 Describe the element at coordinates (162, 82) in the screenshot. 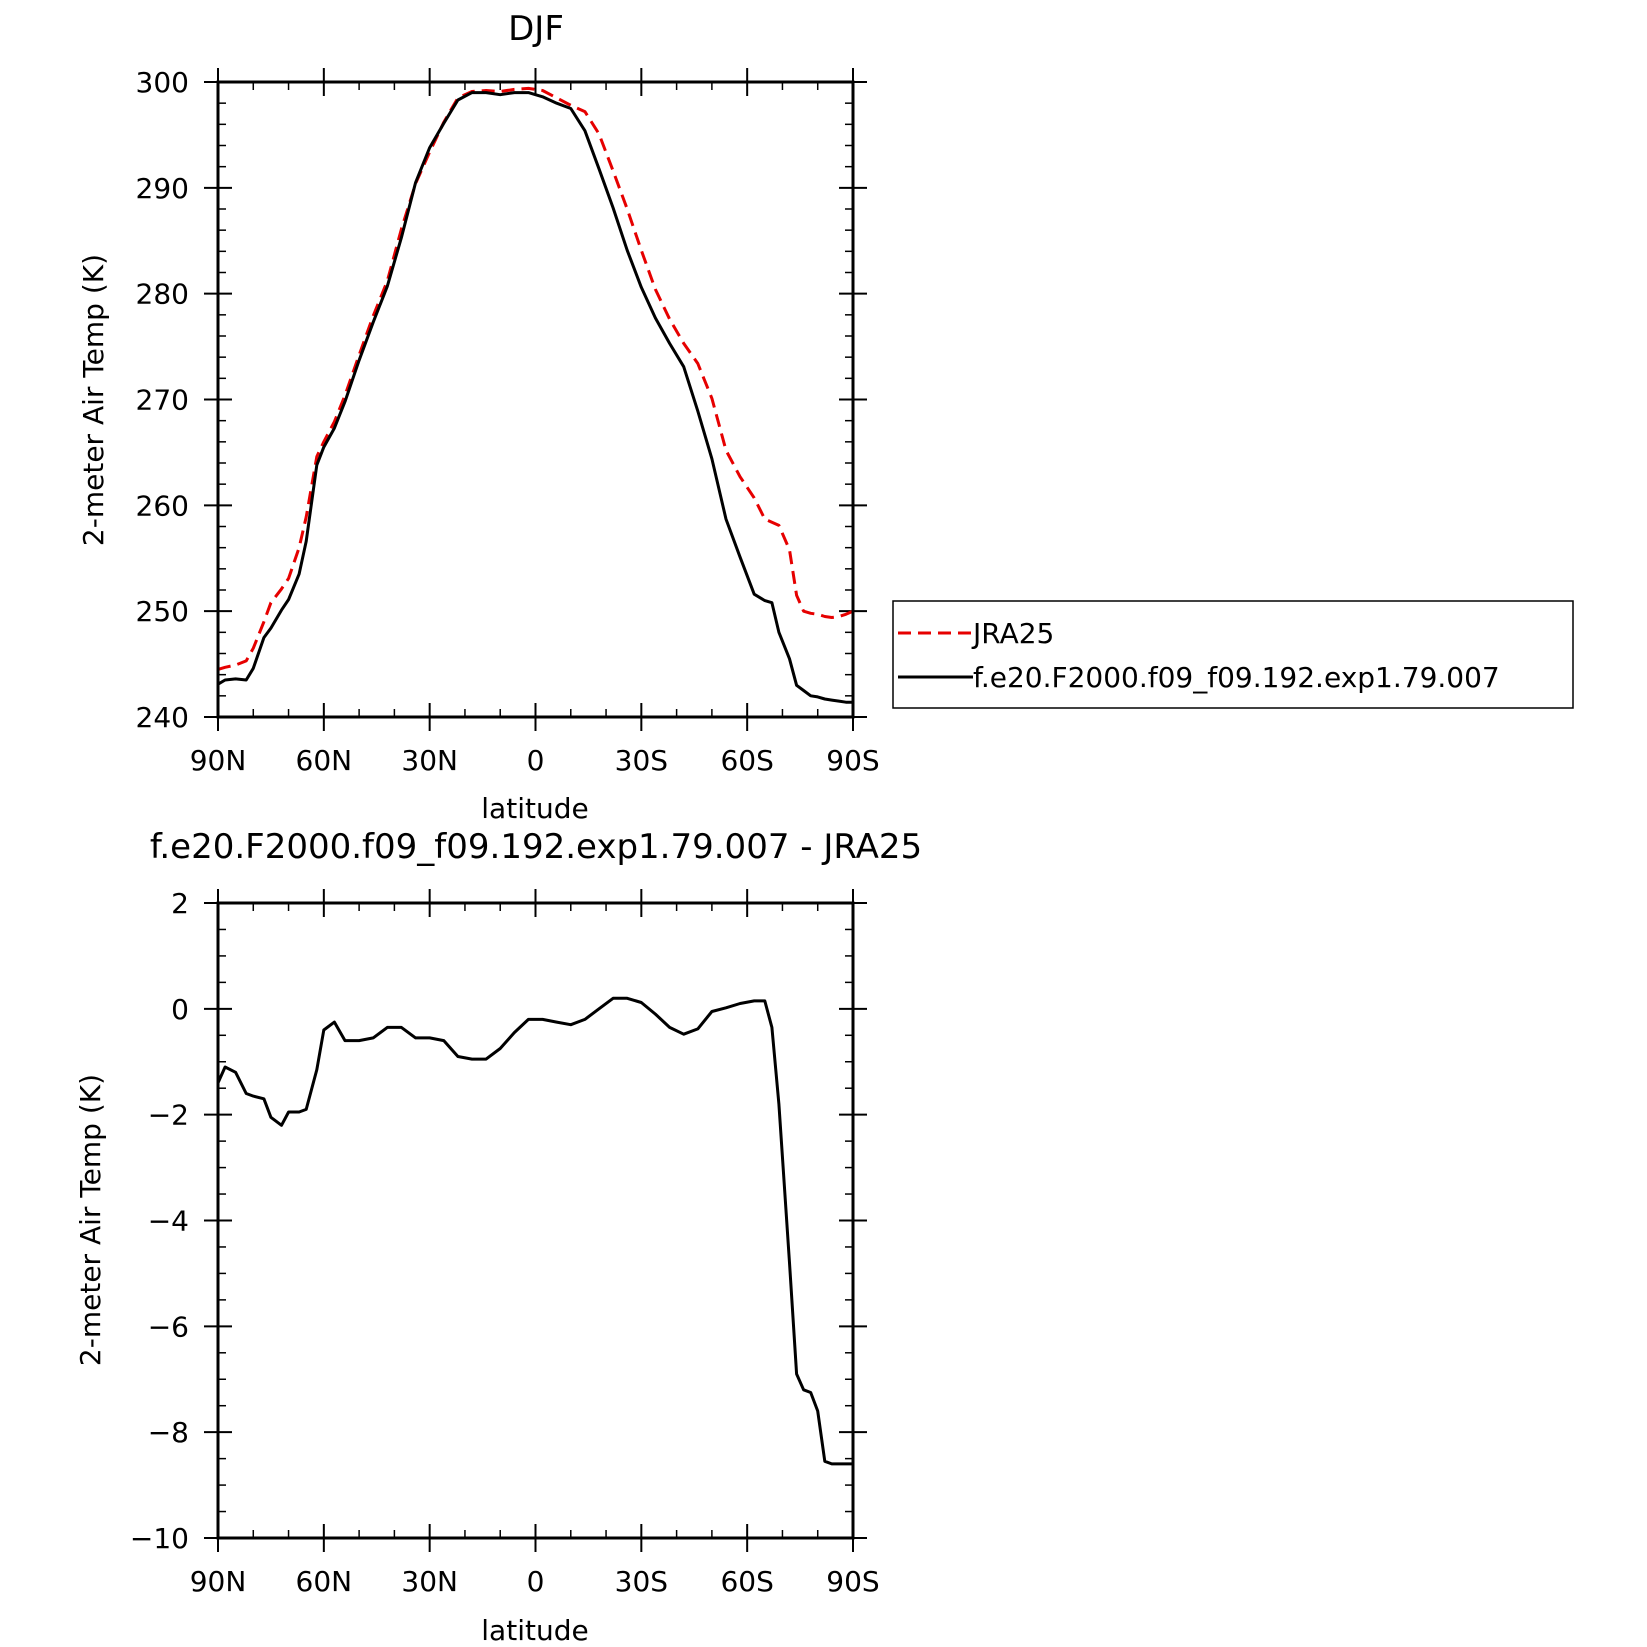

I see `y-tick-label: 300` at that location.